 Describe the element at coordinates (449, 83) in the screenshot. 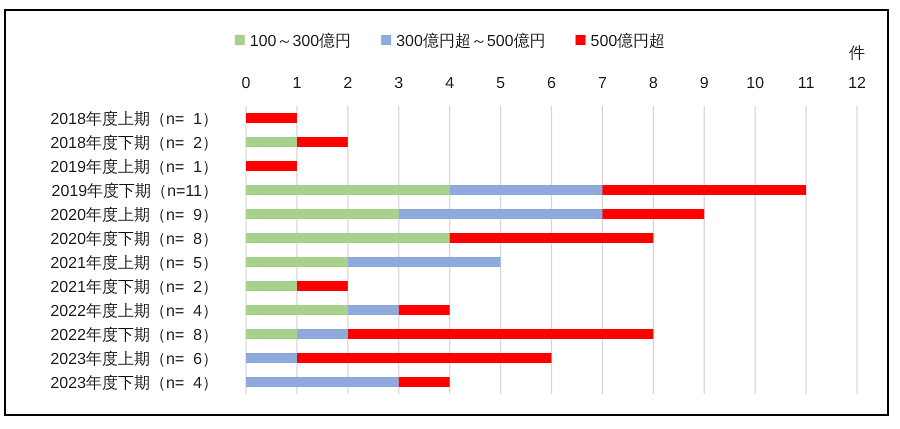

I see `x-tick-label: 4` at that location.